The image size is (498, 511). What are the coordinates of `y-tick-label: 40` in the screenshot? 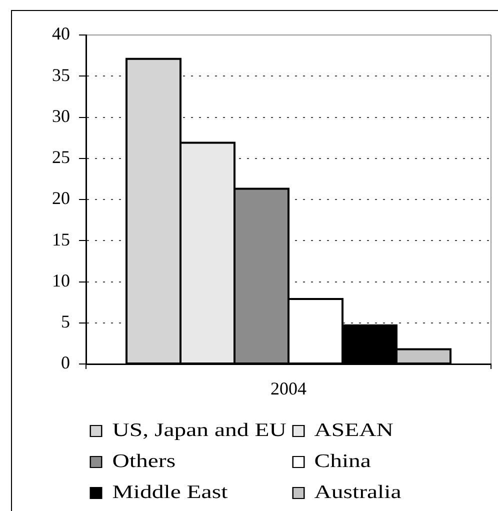 It's located at (61, 34).